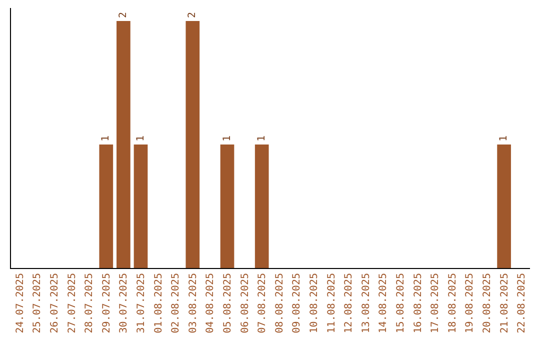 The height and width of the screenshot is (340, 540). Describe the element at coordinates (55, 303) in the screenshot. I see `x-tick-label: 26.07.2025` at that location.